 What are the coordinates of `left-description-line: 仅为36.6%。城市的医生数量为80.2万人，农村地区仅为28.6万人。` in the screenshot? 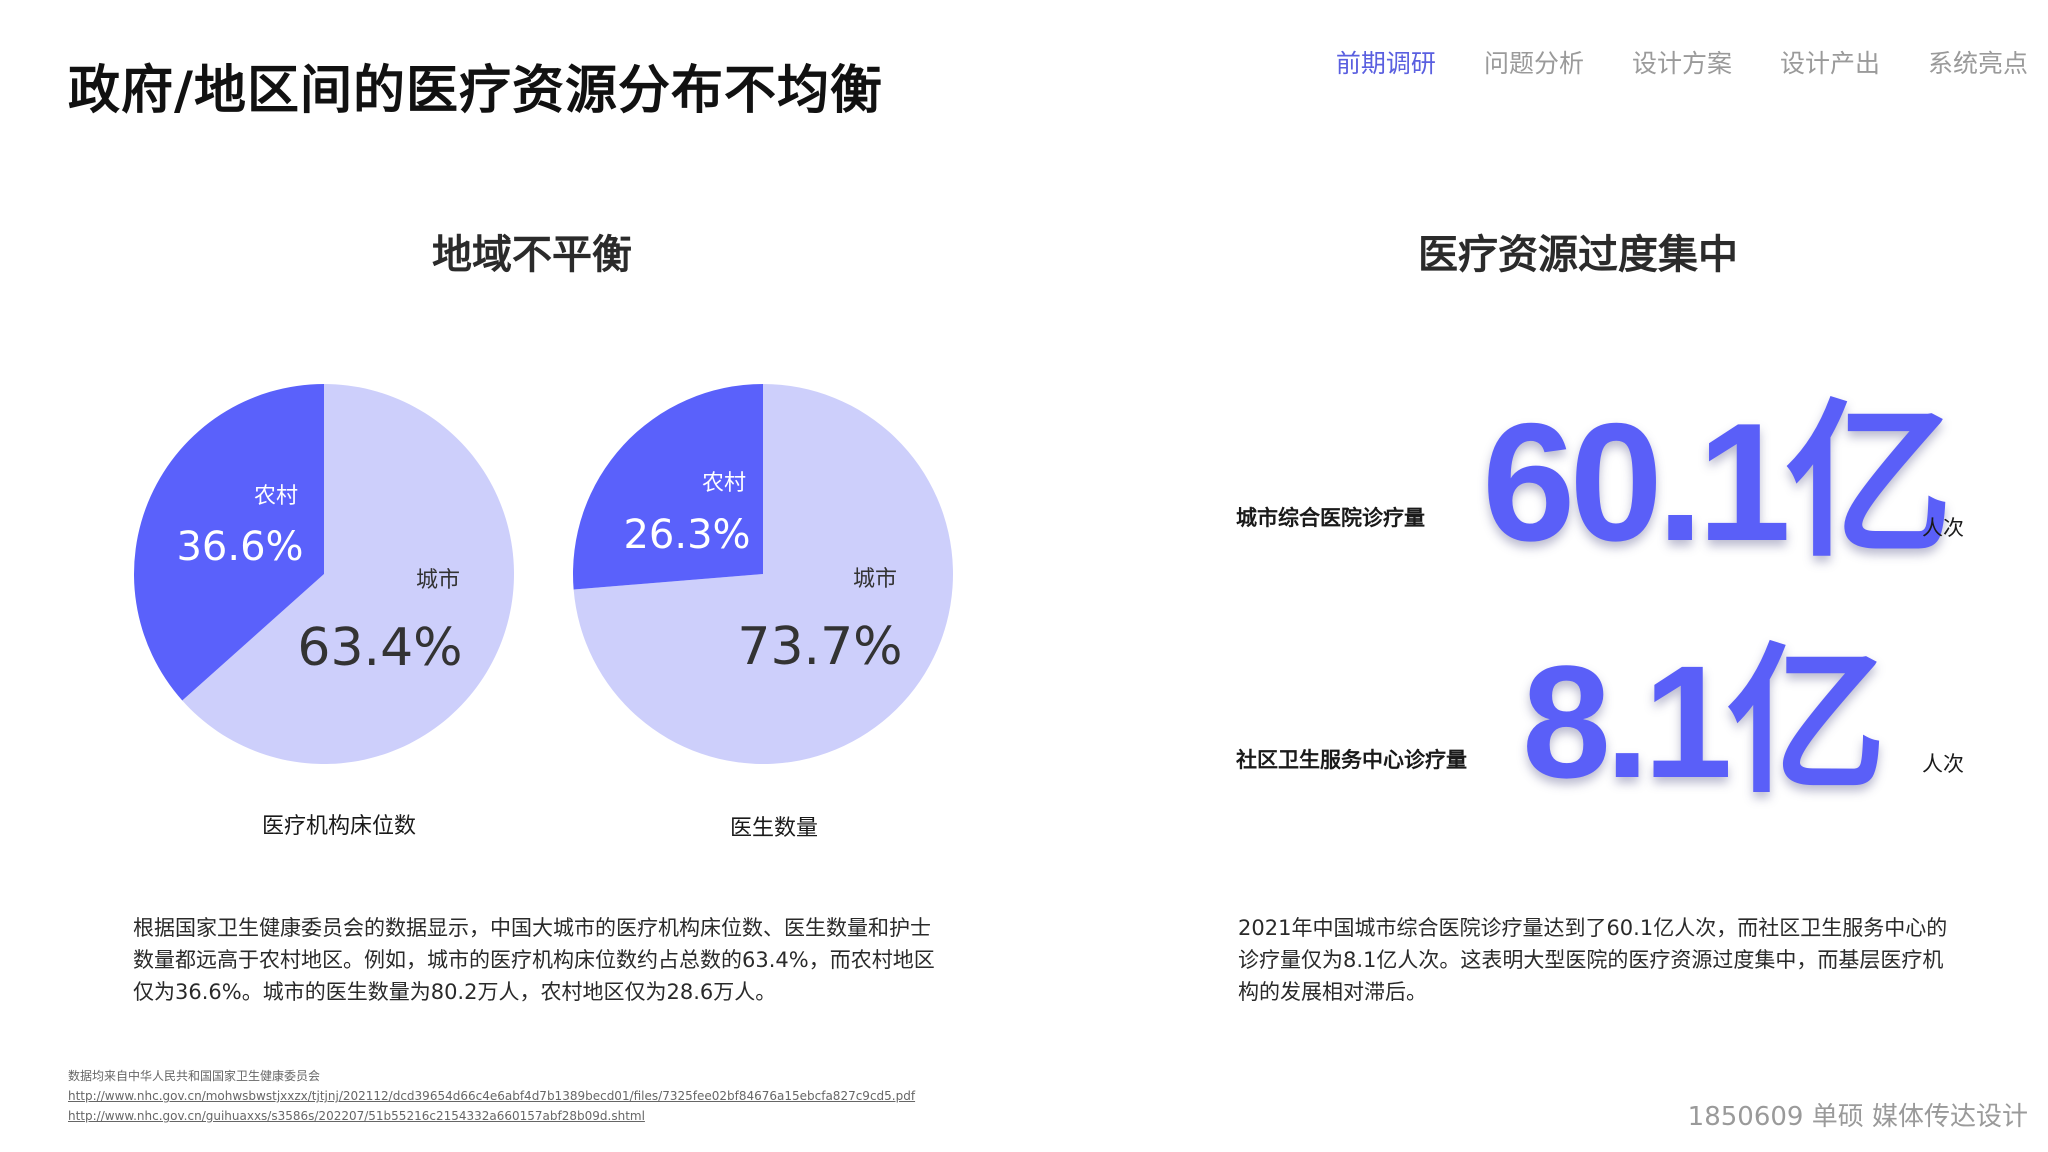 It's located at (455, 992).